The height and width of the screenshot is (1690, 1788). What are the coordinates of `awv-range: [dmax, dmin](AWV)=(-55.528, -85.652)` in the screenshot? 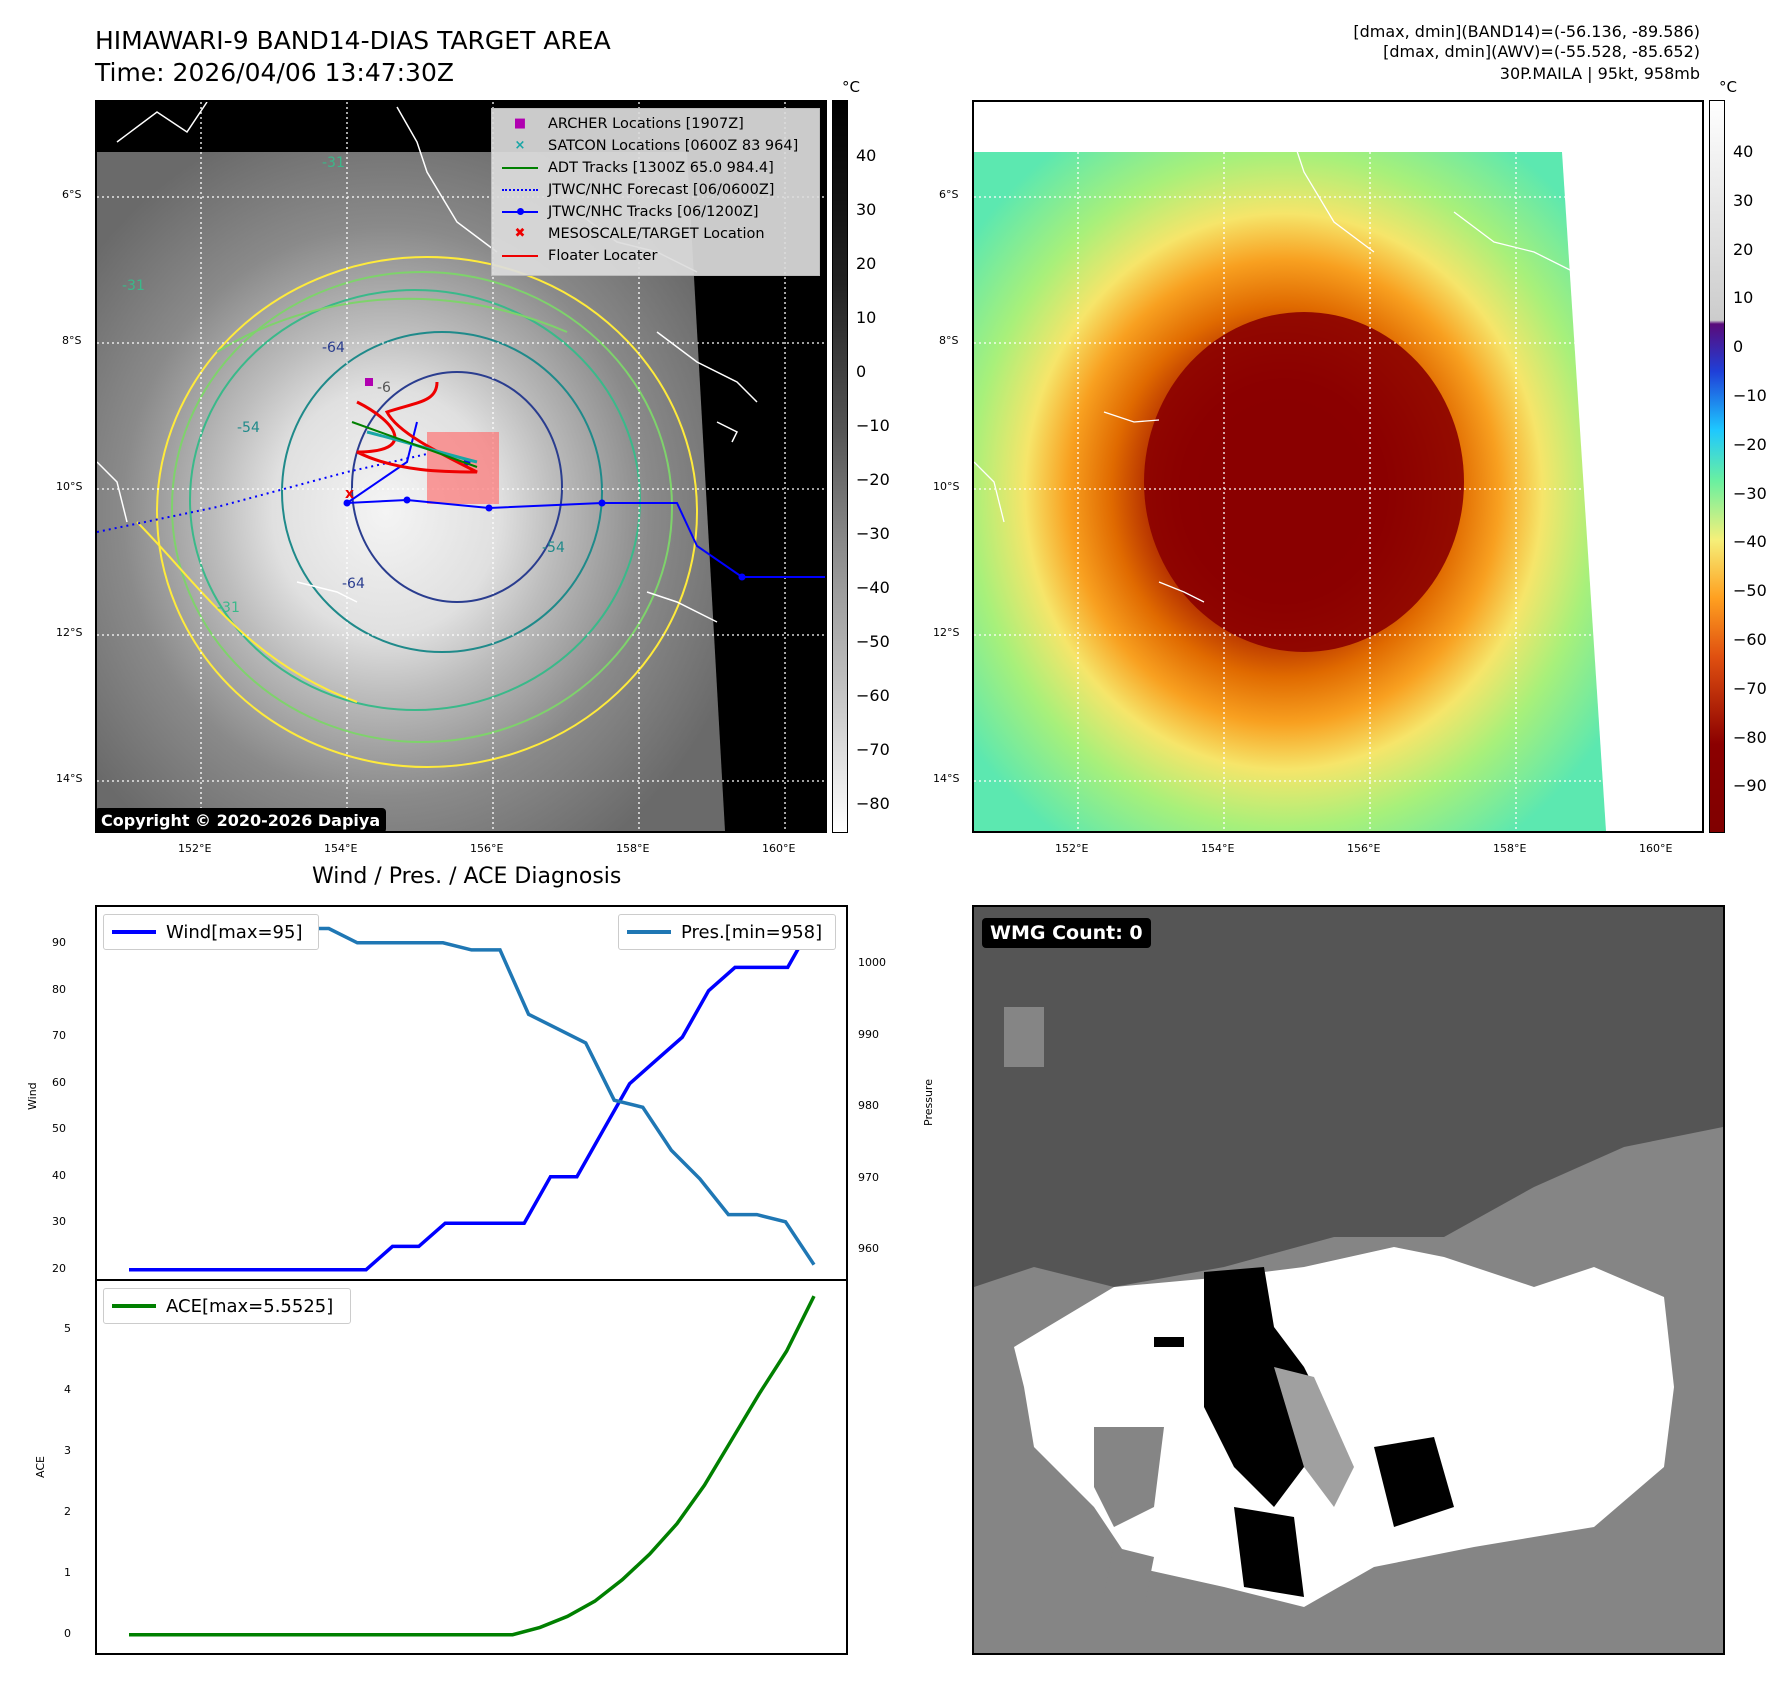 It's located at (1541, 51).